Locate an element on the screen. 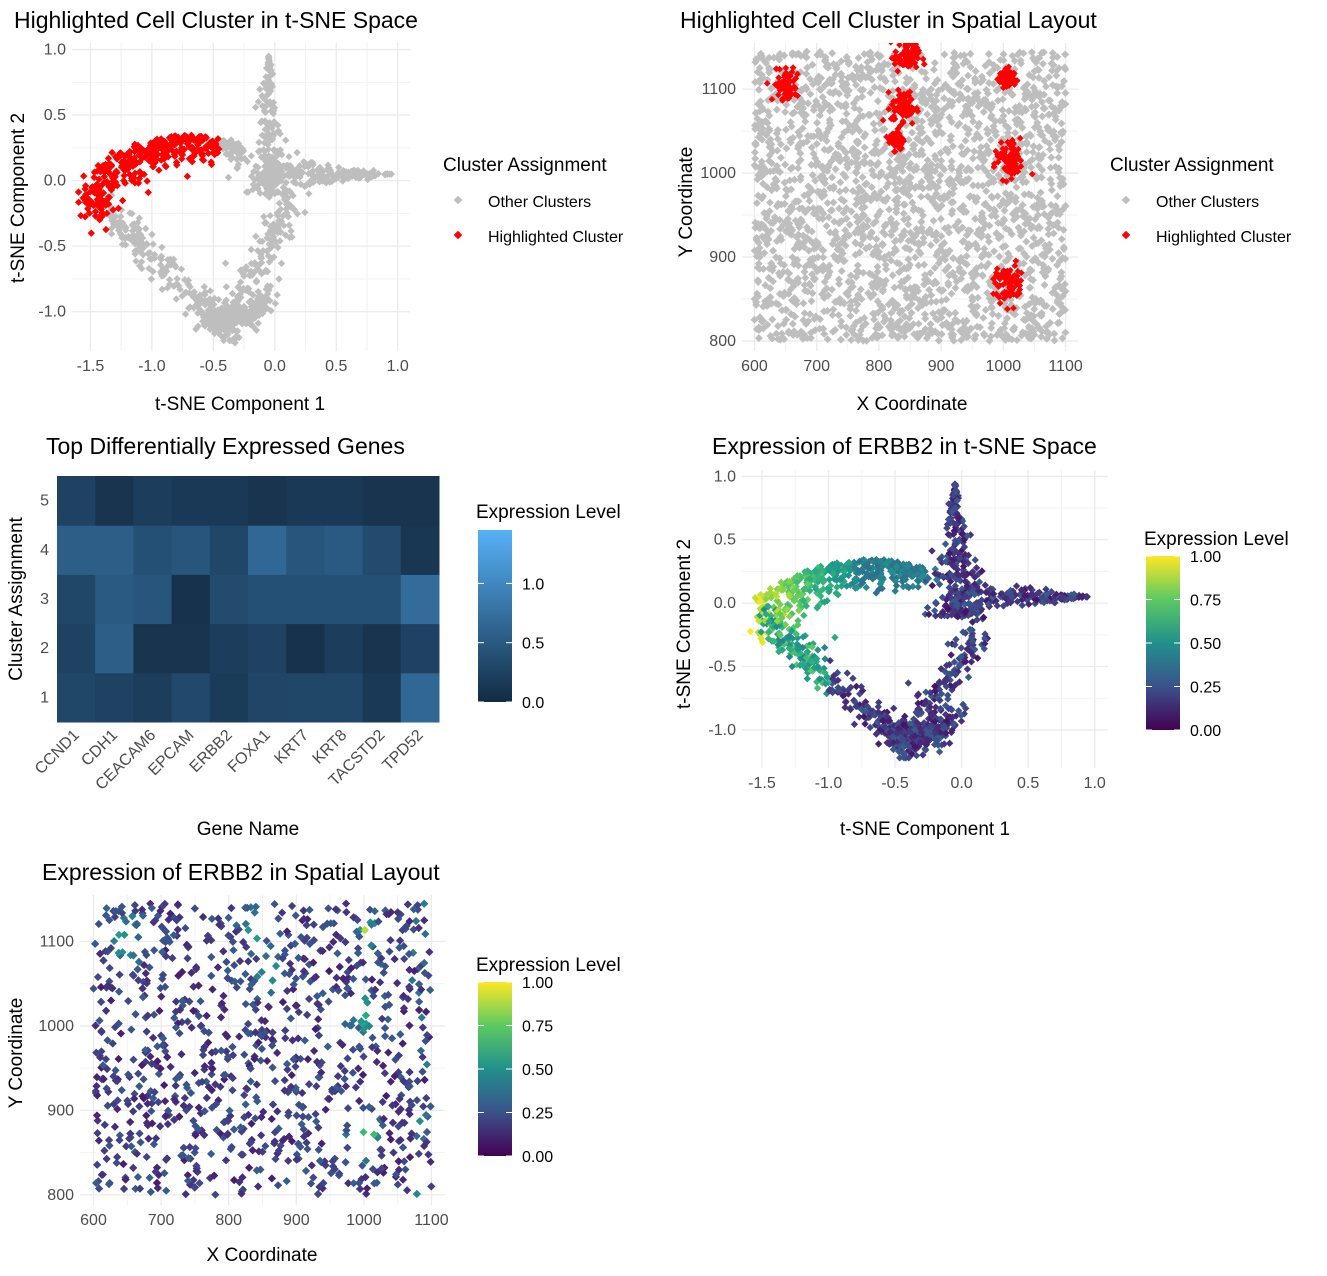  x-tick-label: 700 is located at coordinates (816, 366).